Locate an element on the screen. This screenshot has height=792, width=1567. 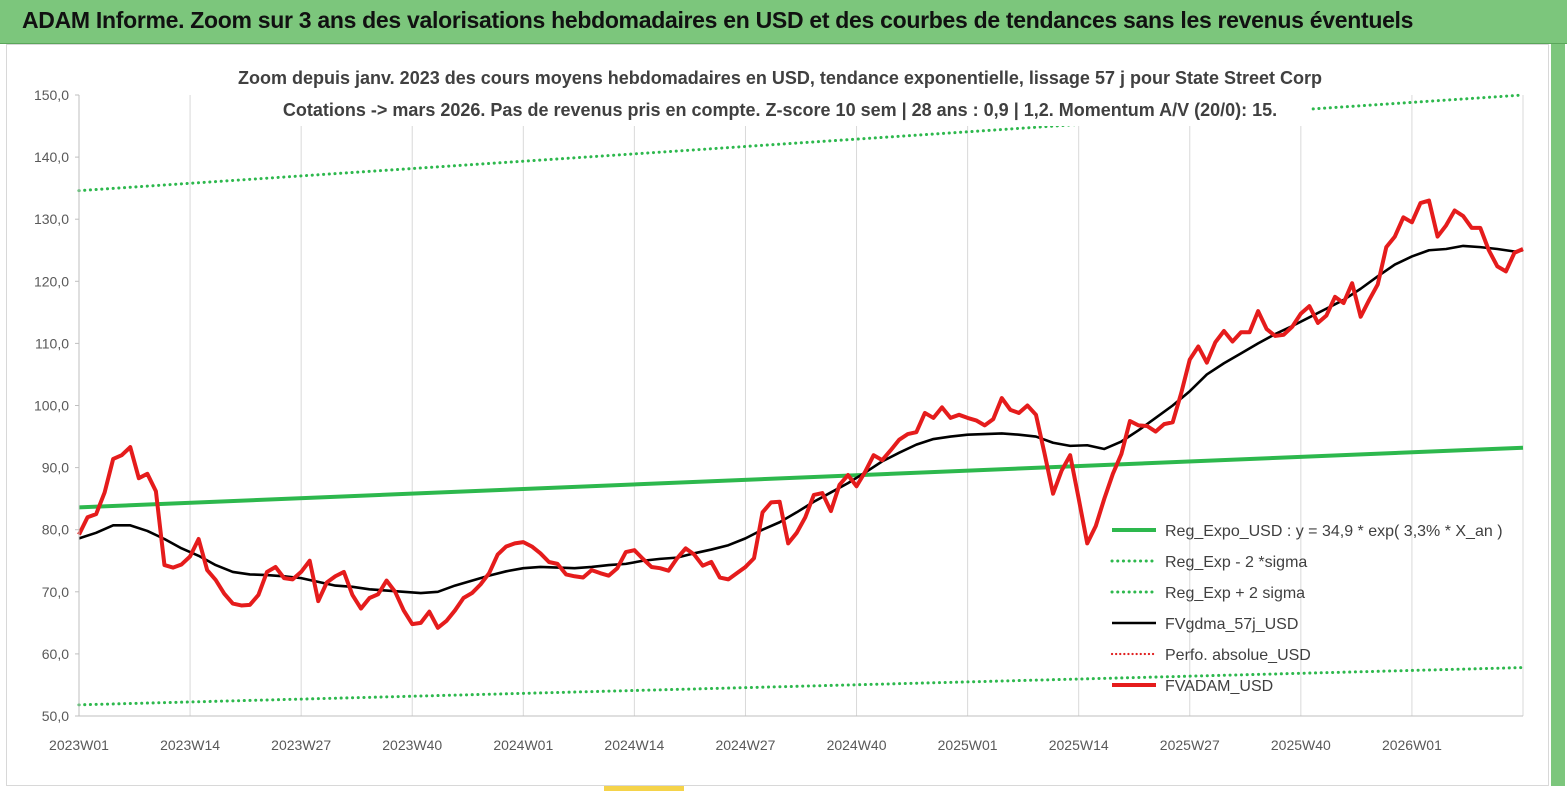
x-tick-label: 2023W01 is located at coordinates (79, 745).